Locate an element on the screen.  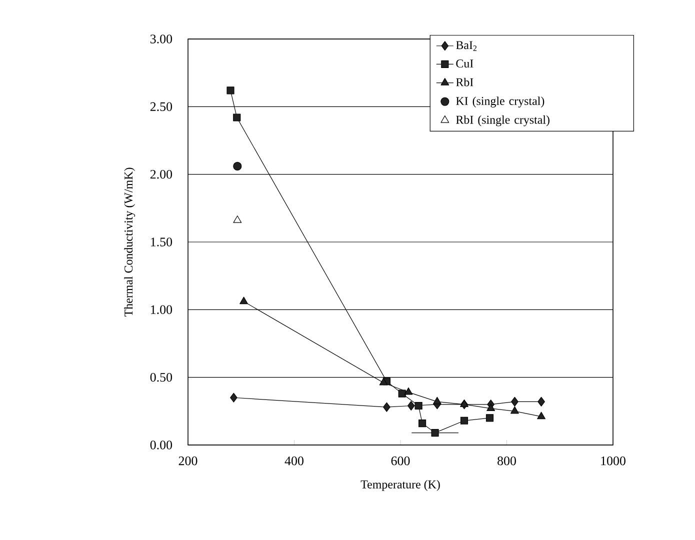
legend-label: BaI$_{2}$ is located at coordinates (466, 46).